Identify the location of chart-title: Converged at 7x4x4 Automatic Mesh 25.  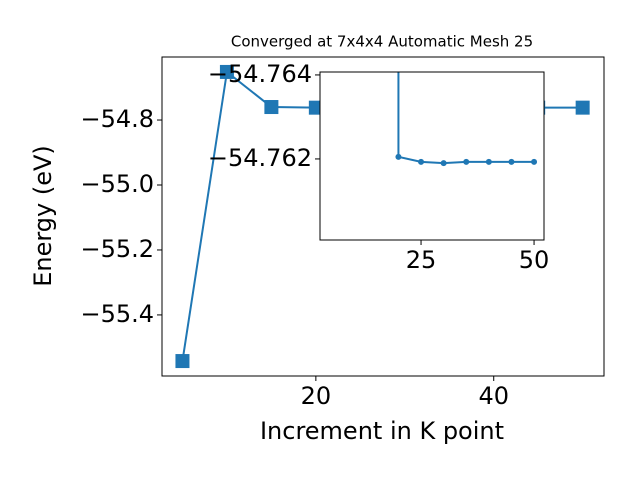
(382, 42).